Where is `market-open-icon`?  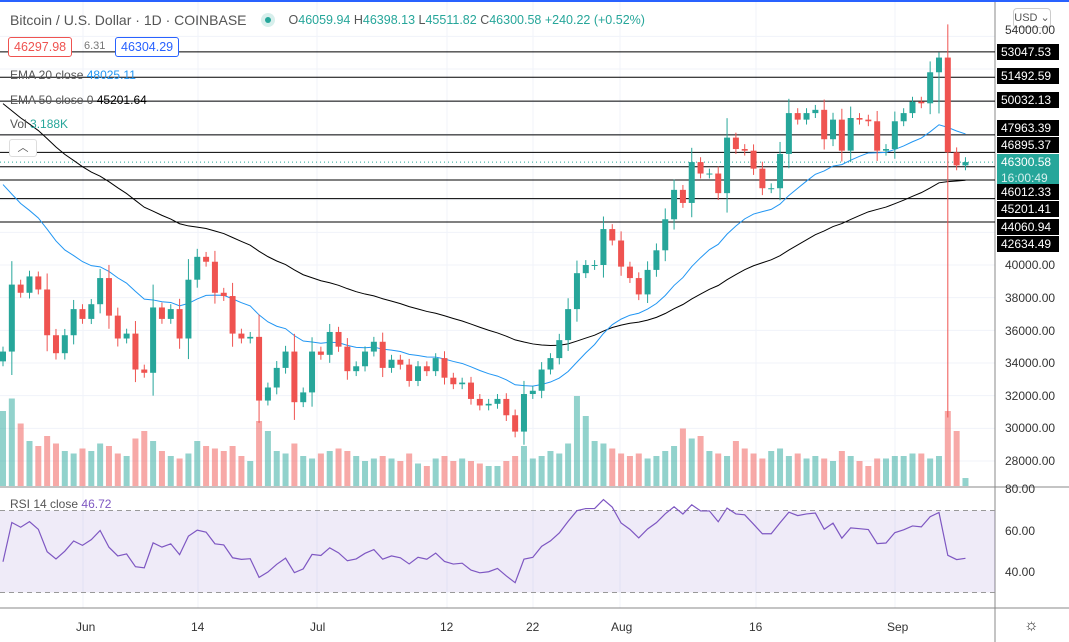
market-open-icon is located at coordinates (267, 20).